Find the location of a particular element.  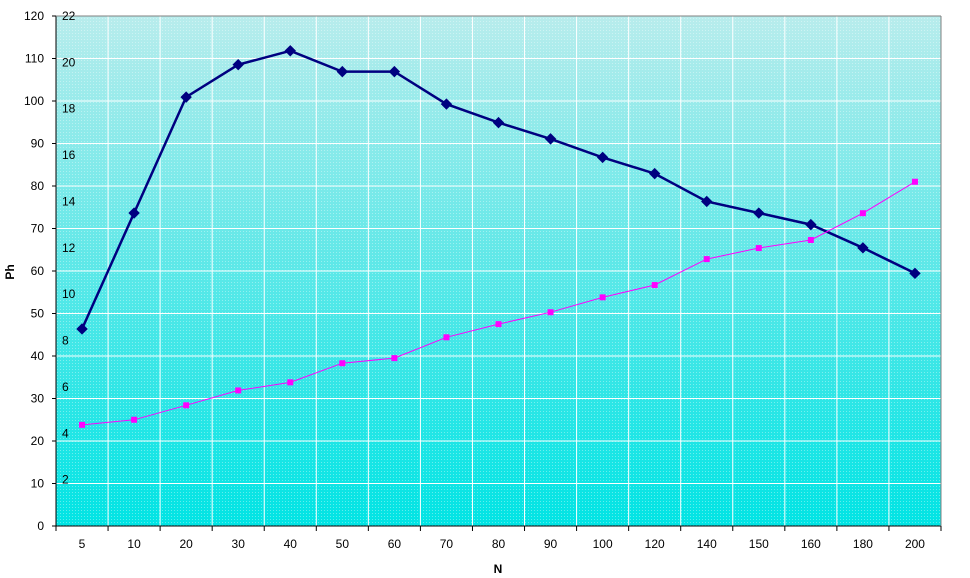

y2-tick-label: 20 is located at coordinates (69, 62).